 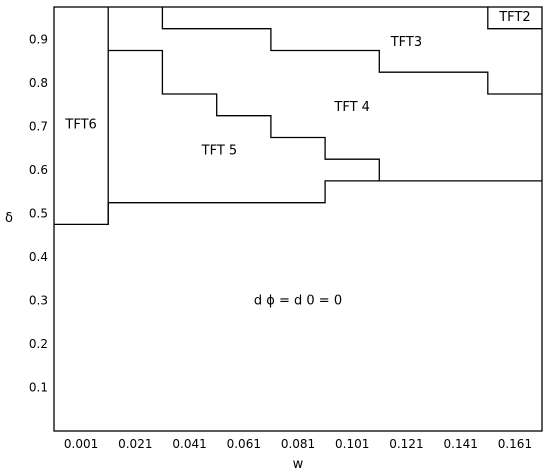 What do you see at coordinates (298, 301) in the screenshot?
I see `region-label: d ϕ = d 0 = 0` at bounding box center [298, 301].